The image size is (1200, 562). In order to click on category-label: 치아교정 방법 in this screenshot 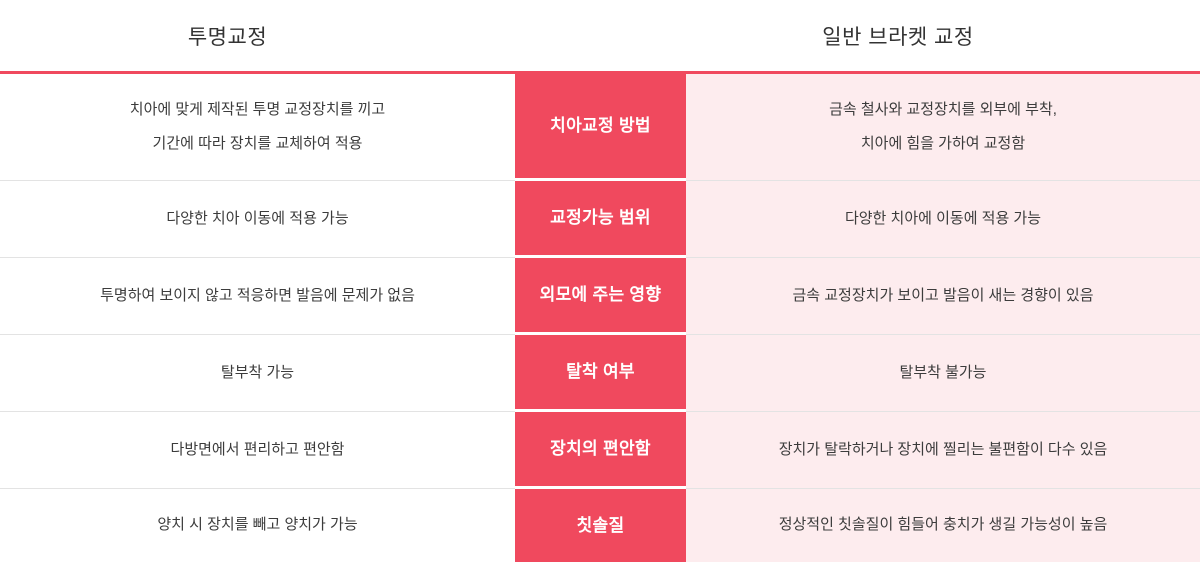, I will do `click(600, 126)`.